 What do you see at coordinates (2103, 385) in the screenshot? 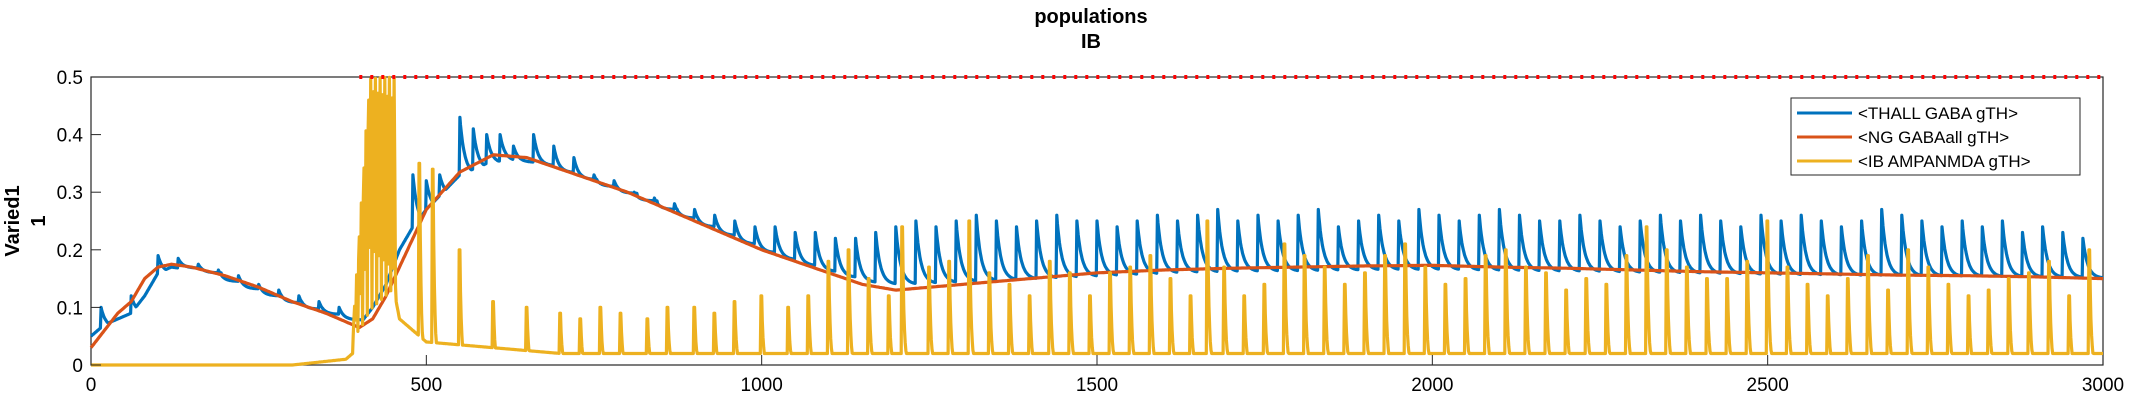
I see `x-tick-label: 3000` at bounding box center [2103, 385].